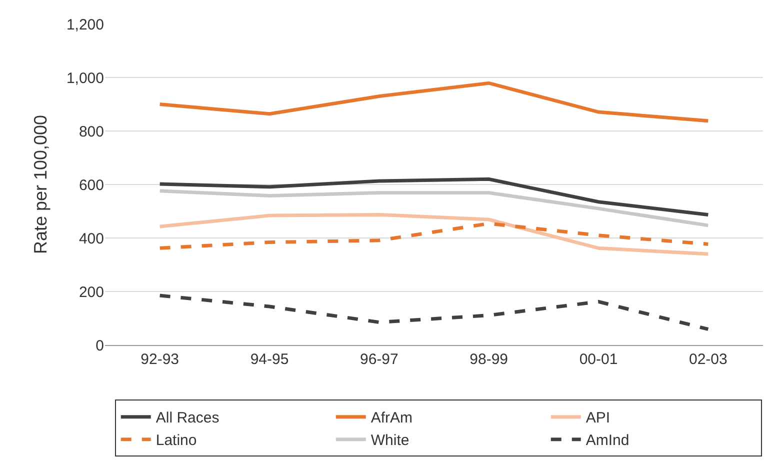 The image size is (773, 466). What do you see at coordinates (390, 441) in the screenshot?
I see `legend-label: White` at bounding box center [390, 441].